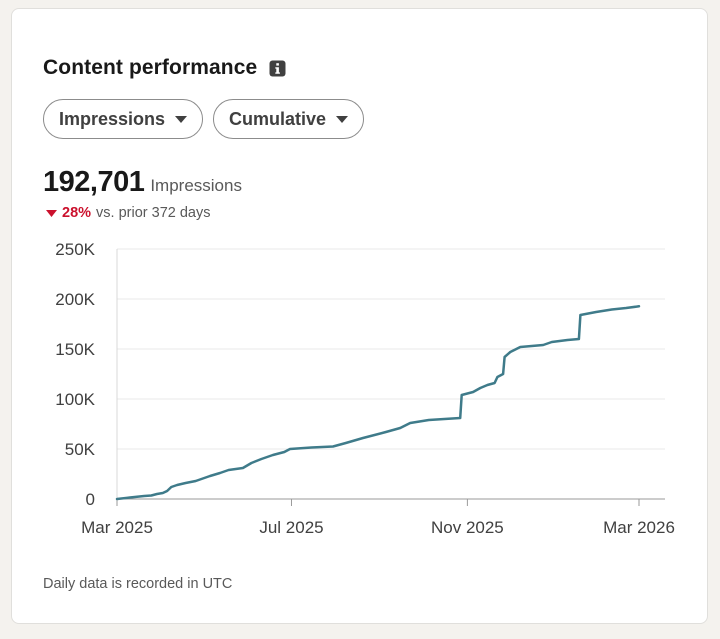  I want to click on card-header: Content performance, so click(164, 68).